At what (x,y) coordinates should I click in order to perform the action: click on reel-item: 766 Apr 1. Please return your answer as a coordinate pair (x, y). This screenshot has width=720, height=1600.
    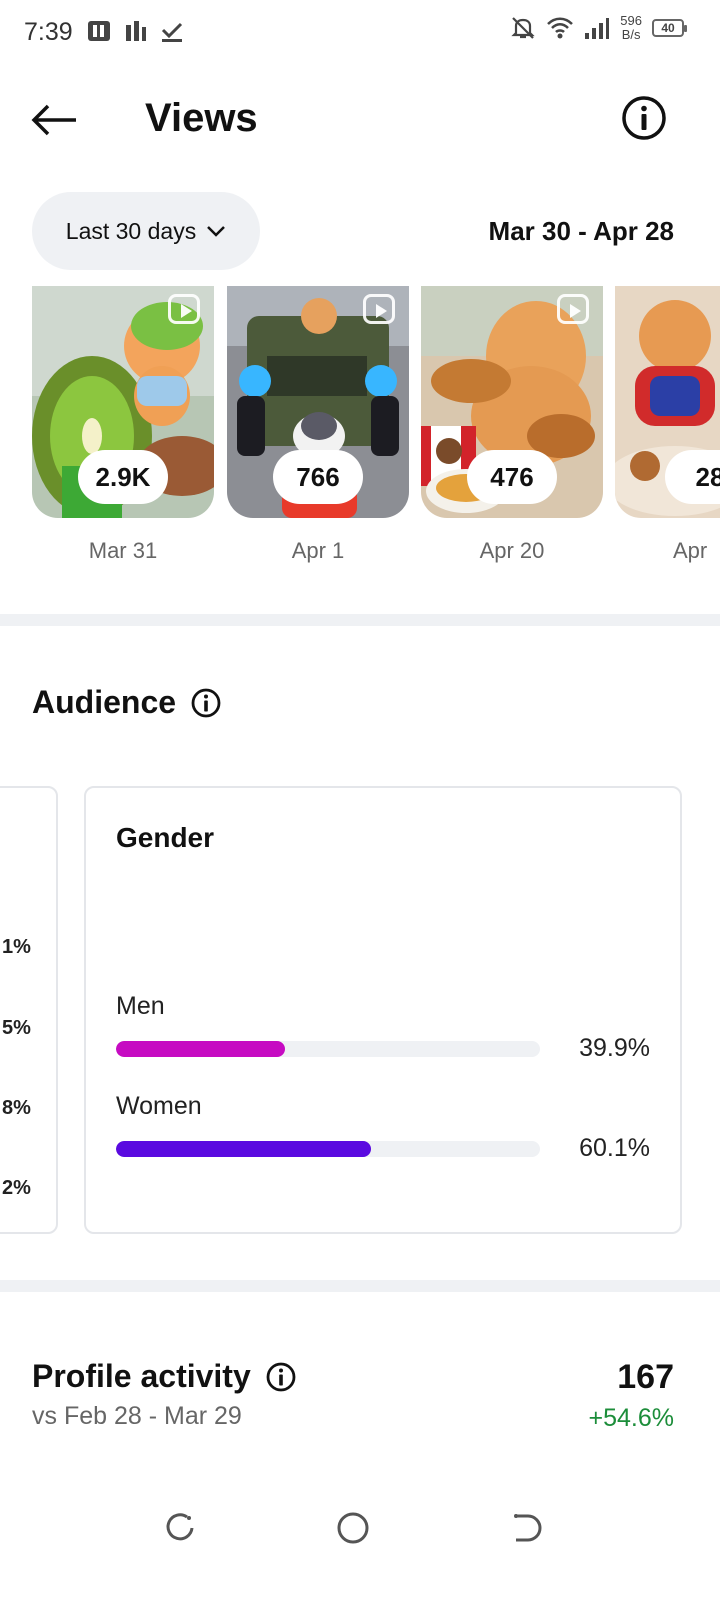
    Looking at the image, I should click on (318, 425).